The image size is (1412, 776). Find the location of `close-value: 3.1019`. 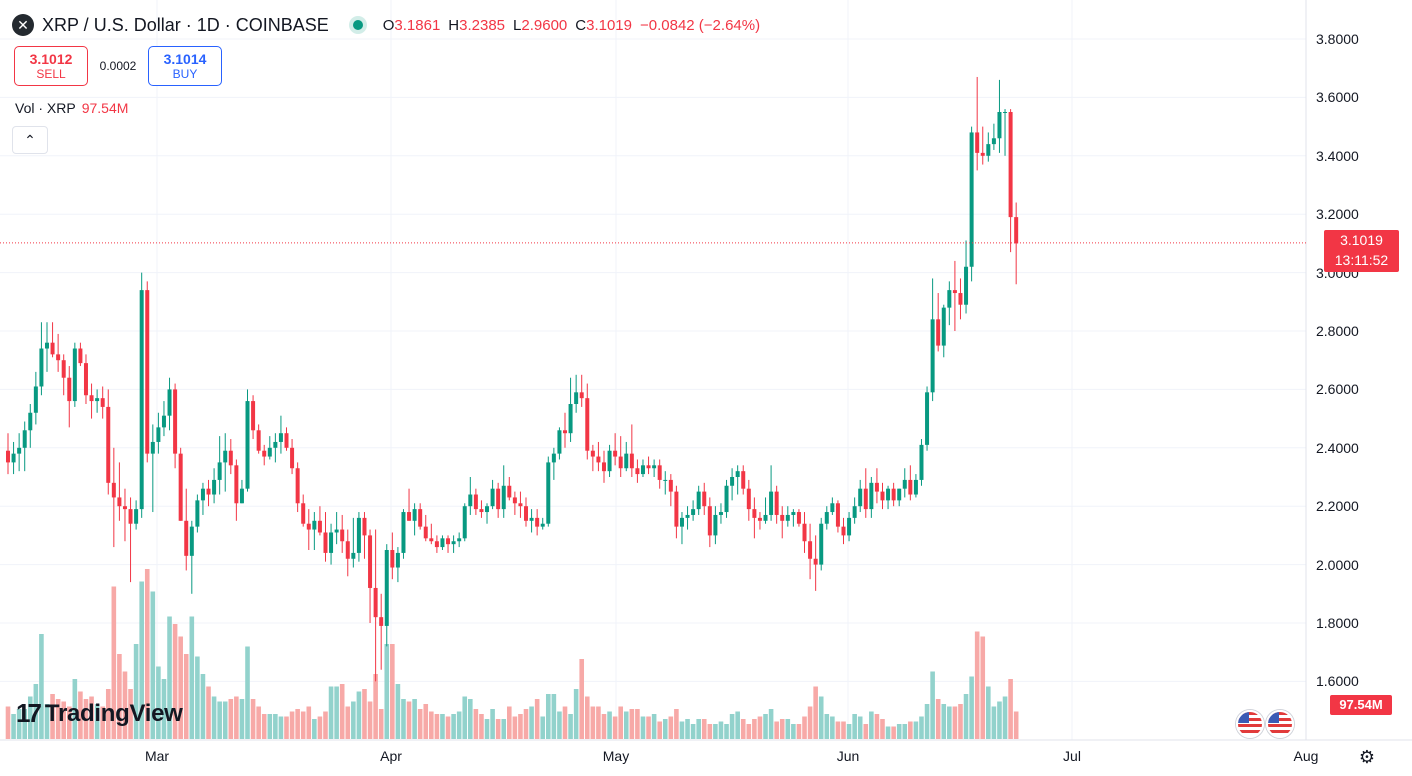

close-value: 3.1019 is located at coordinates (609, 25).